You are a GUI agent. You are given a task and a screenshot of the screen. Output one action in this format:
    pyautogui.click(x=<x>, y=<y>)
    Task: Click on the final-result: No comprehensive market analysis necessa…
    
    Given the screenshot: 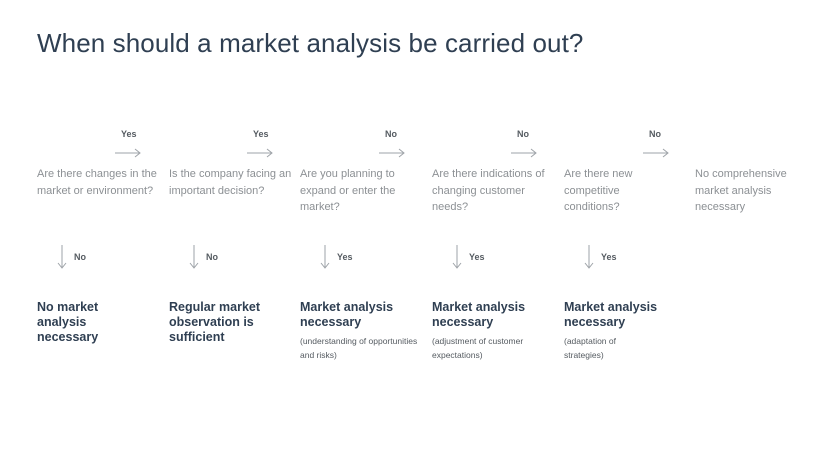 What is the action you would take?
    pyautogui.click(x=741, y=190)
    